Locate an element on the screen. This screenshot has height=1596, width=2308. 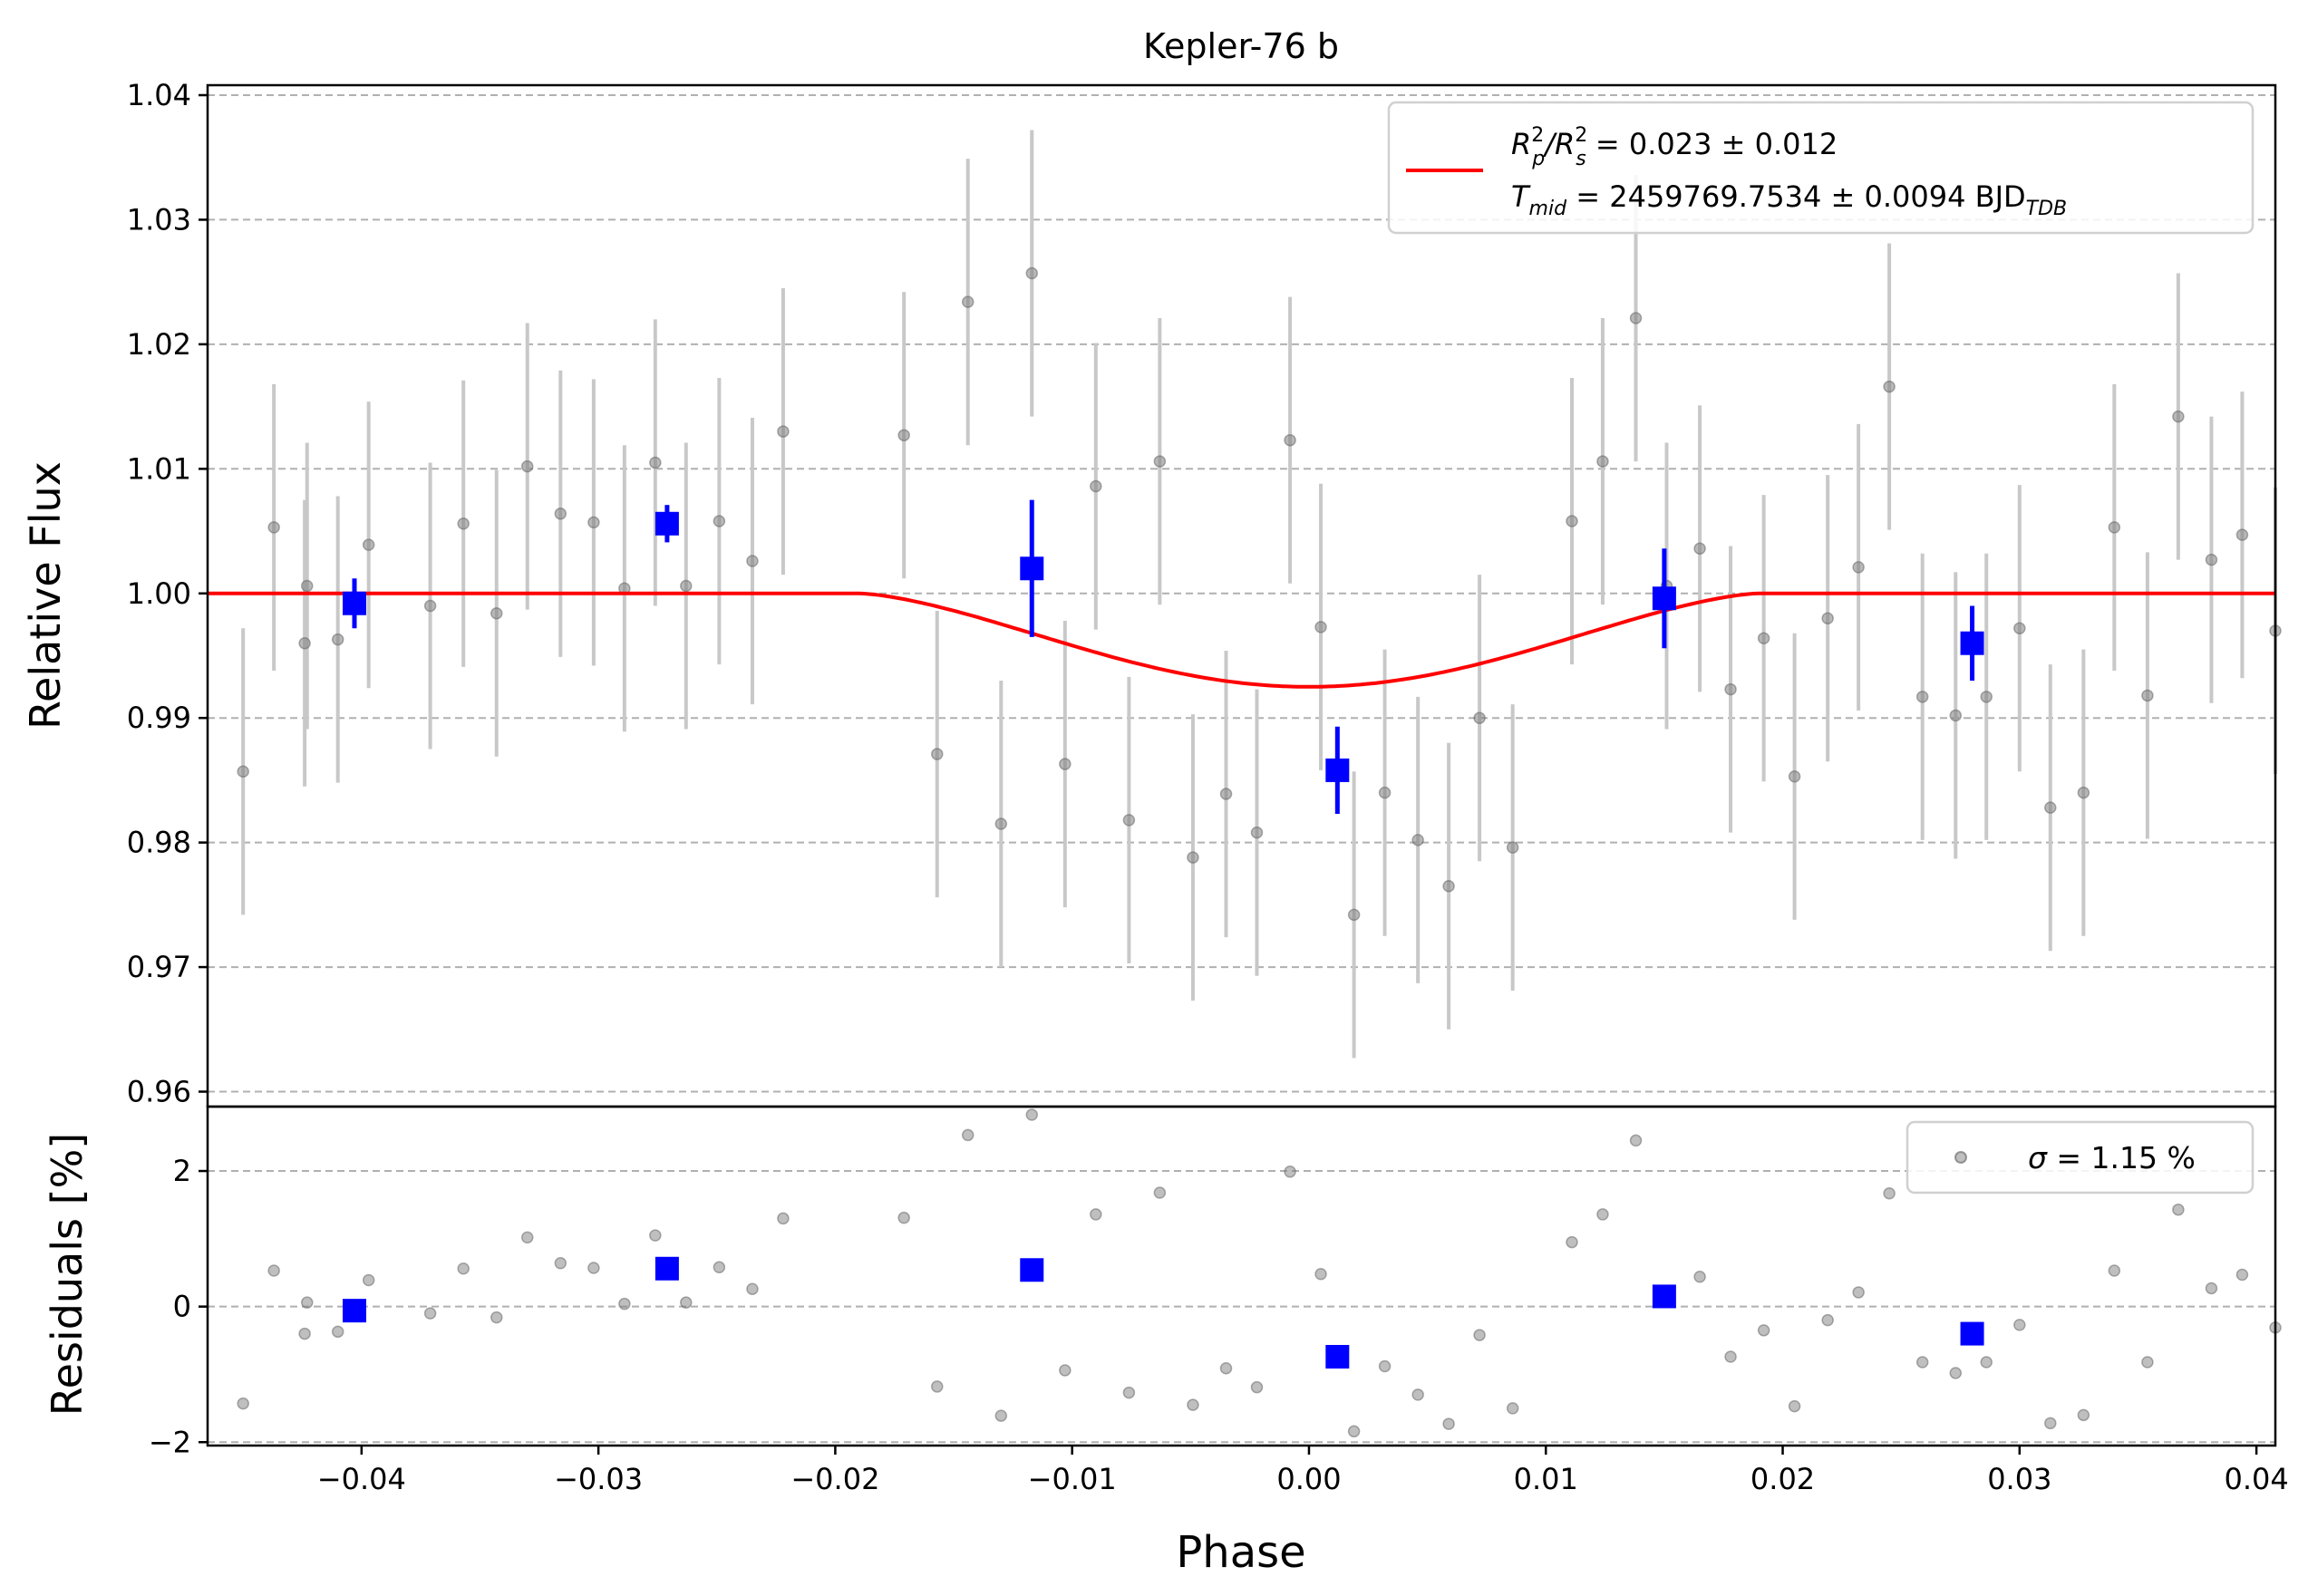
flux-legend-rp-rs-label: R2 p/R2 s = 0.023 ± 0.012 is located at coordinates (1674, 147).